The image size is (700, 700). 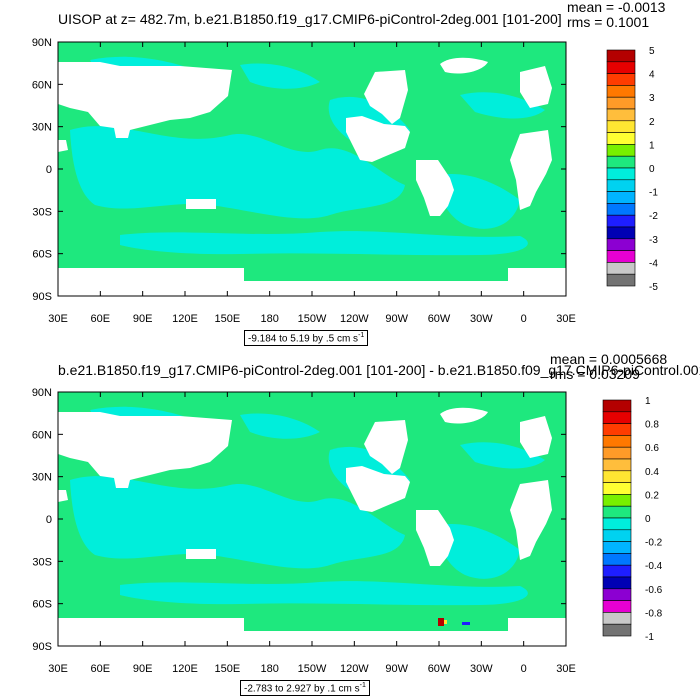 I want to click on x-tick-label-bottom: 150E, so click(x=227, y=669).